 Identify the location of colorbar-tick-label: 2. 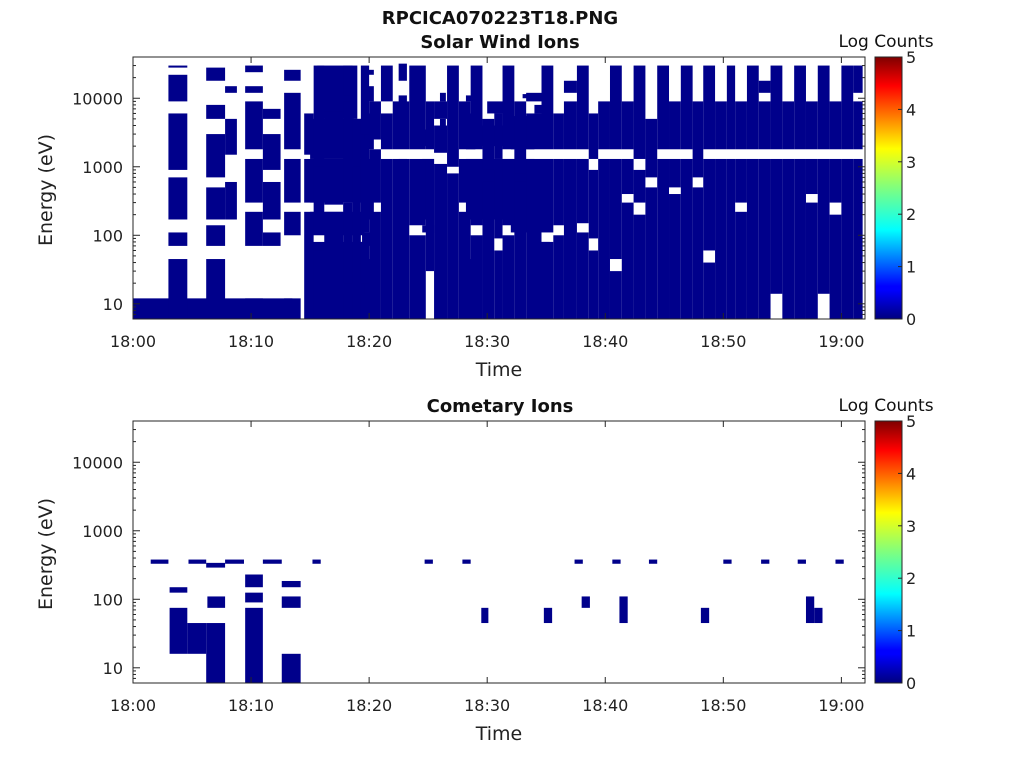
(911, 214).